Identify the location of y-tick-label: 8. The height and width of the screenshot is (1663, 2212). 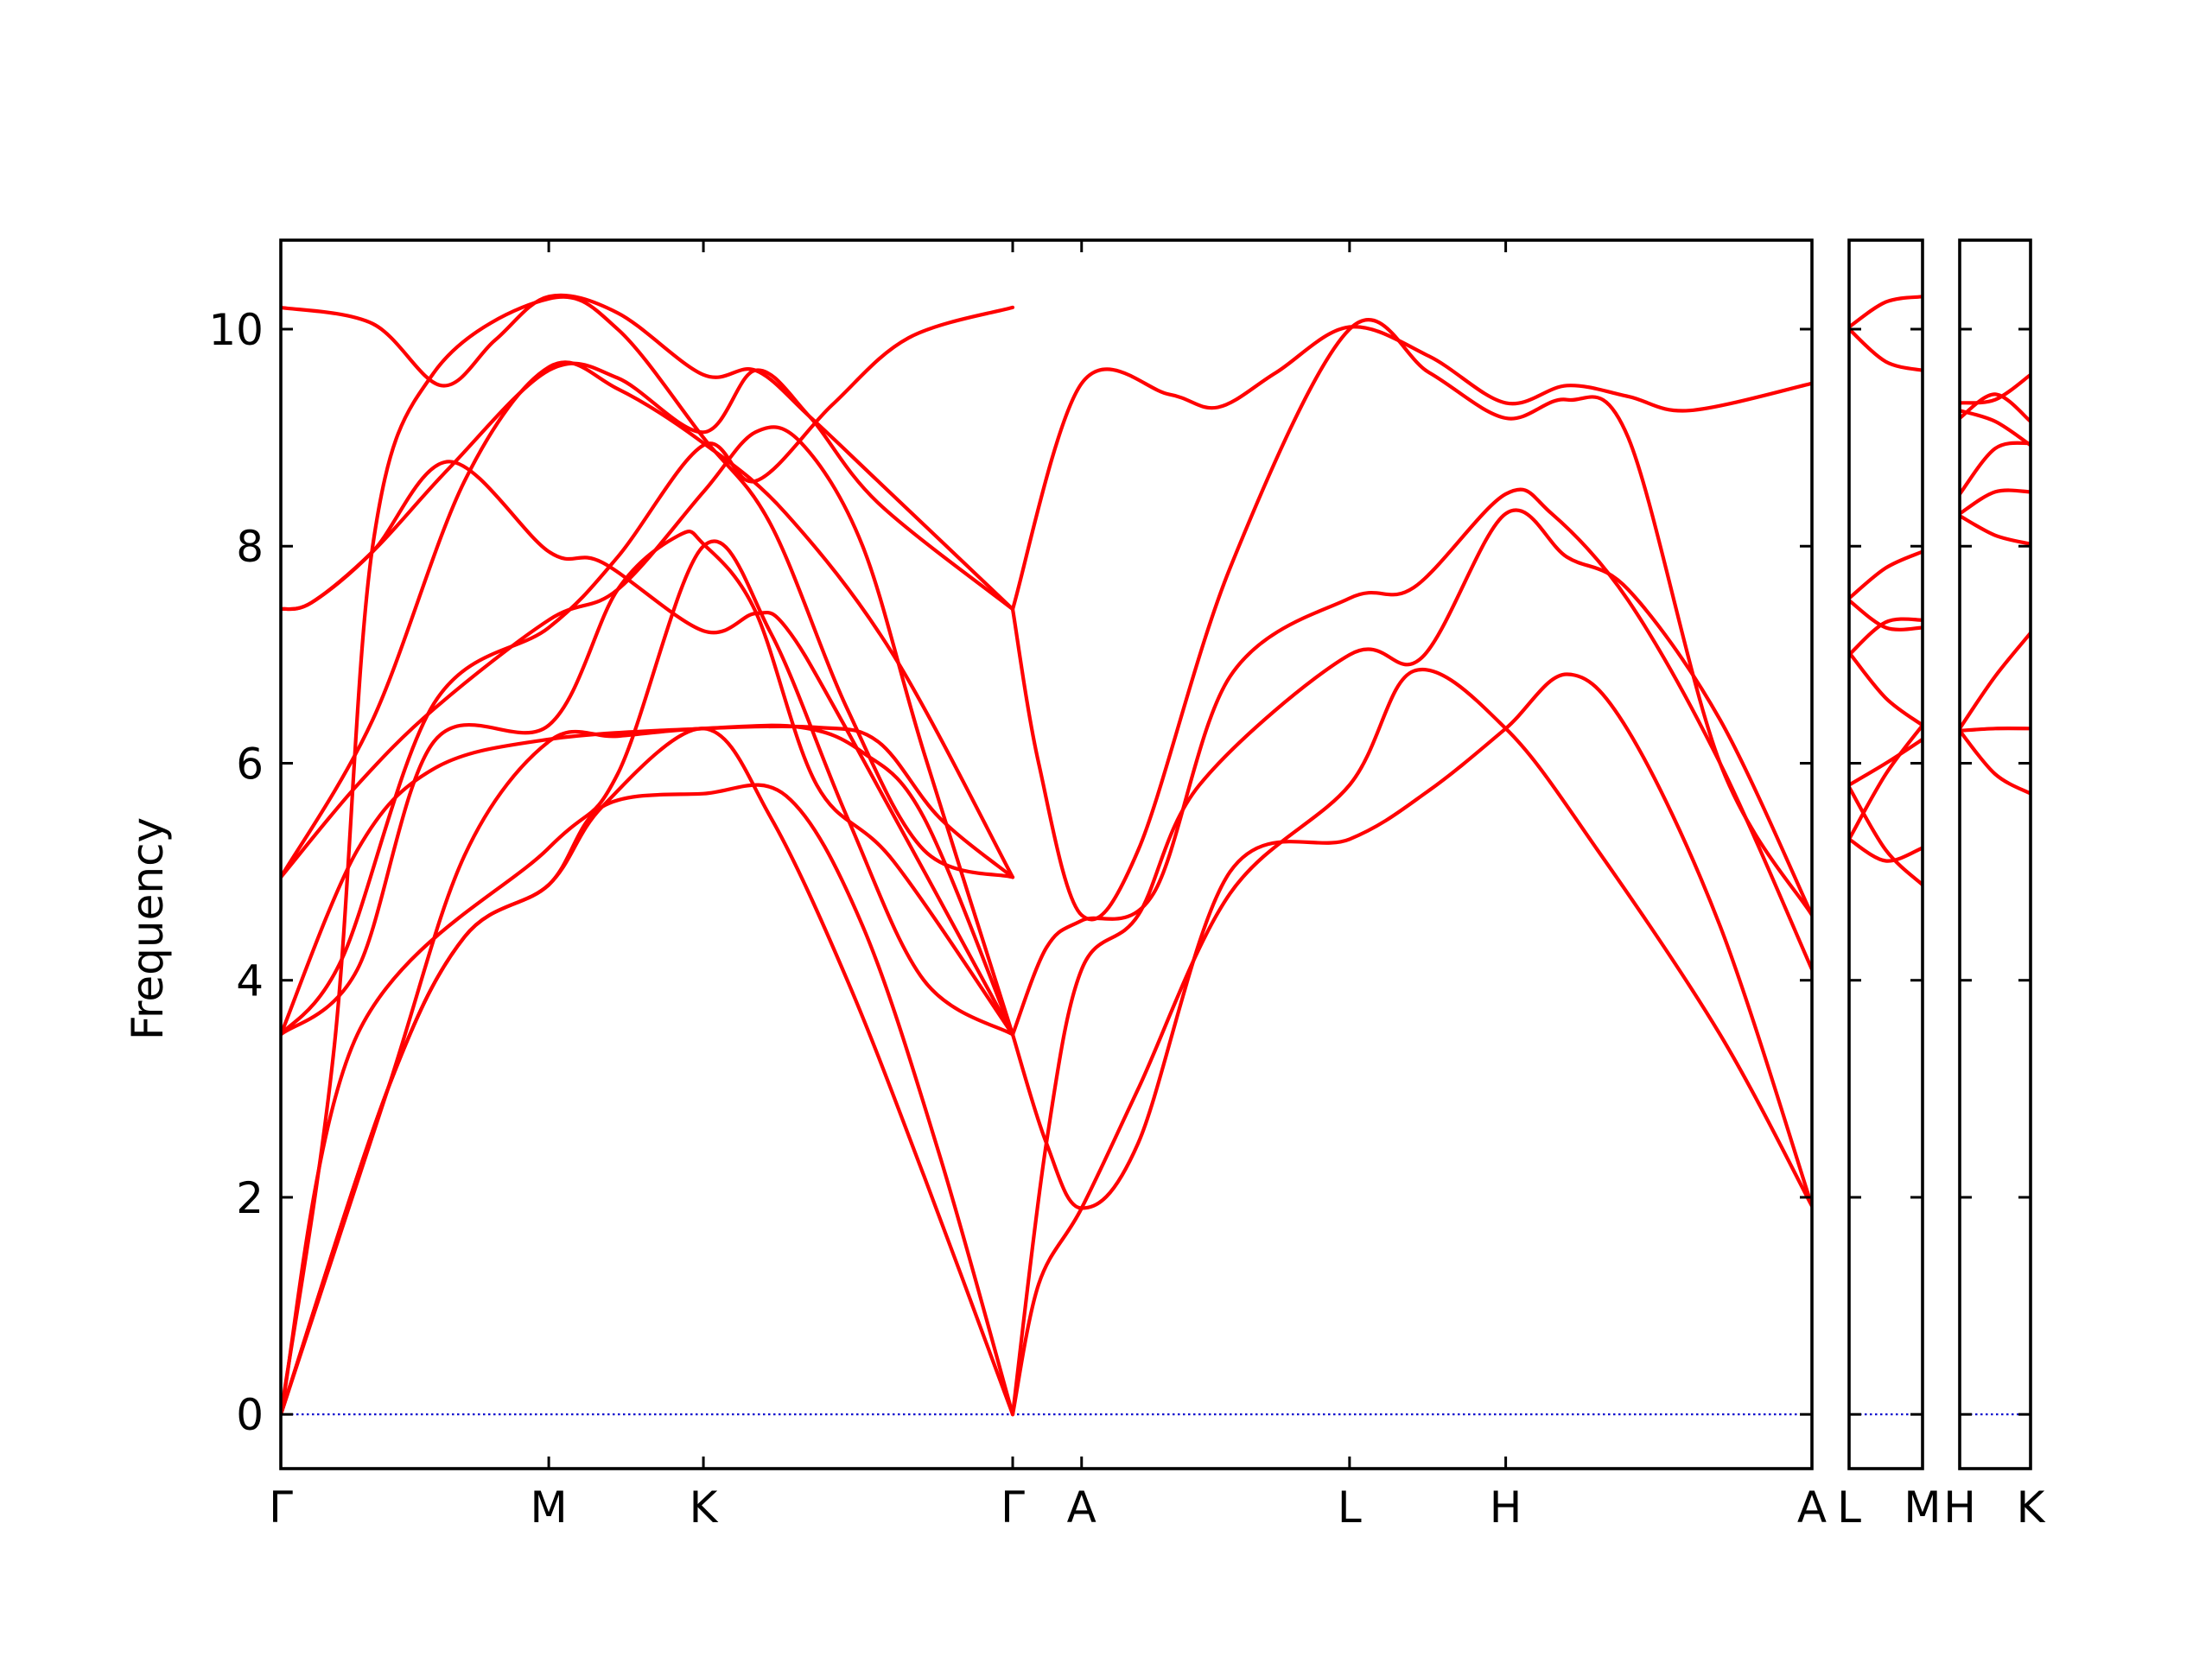
(250, 547).